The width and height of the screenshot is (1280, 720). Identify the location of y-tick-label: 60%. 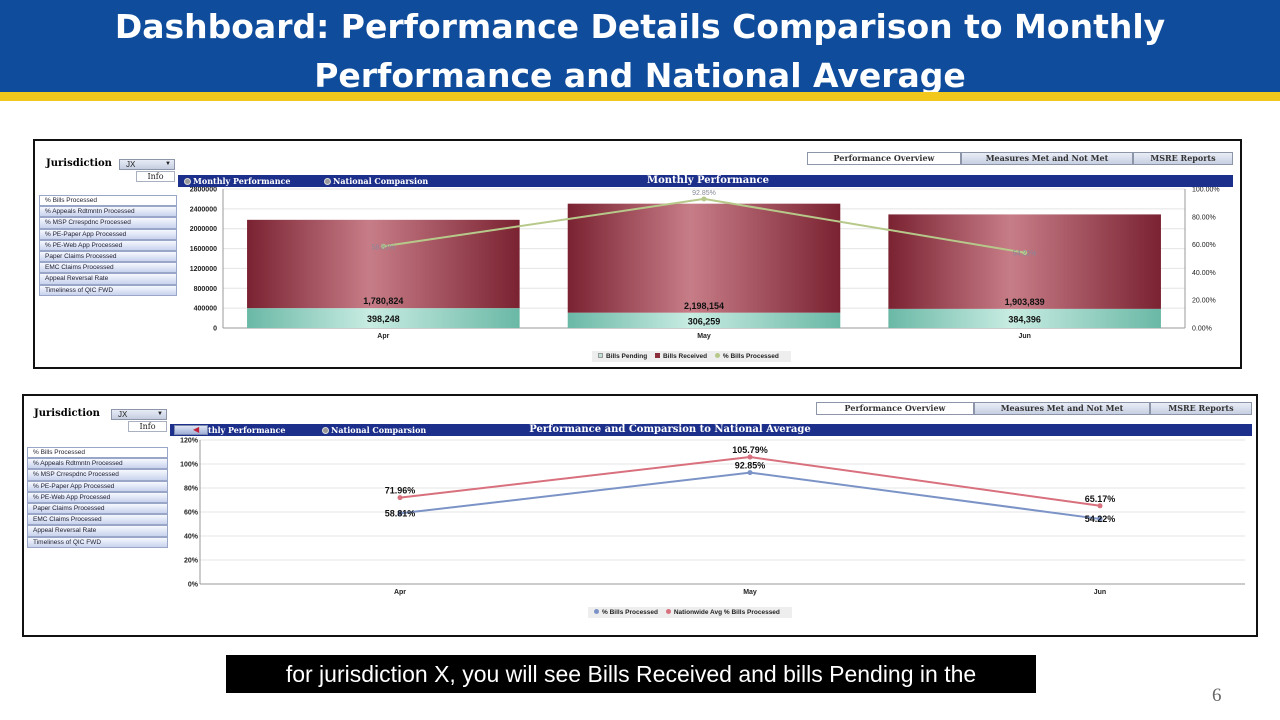
(191, 513).